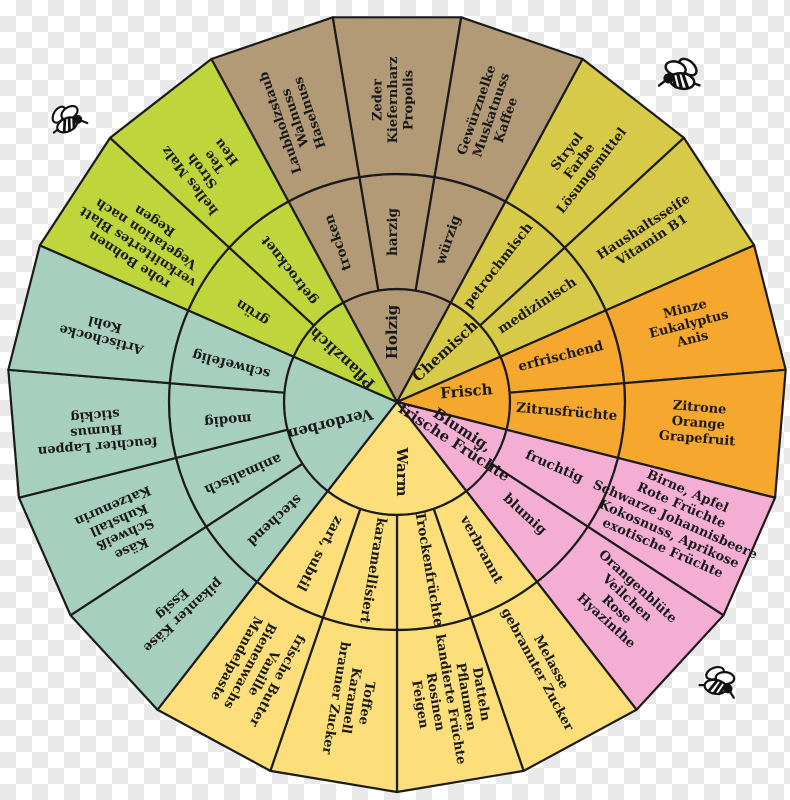 The height and width of the screenshot is (800, 790). I want to click on category-label-frisch: Frisch, so click(466, 391).